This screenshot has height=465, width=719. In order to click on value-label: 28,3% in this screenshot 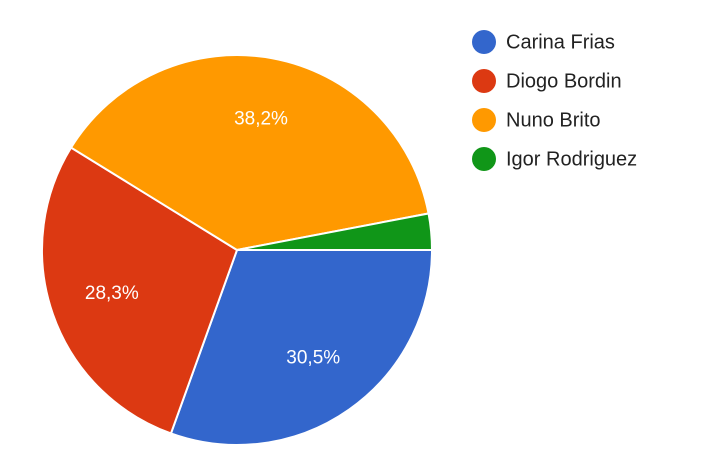, I will do `click(112, 293)`.